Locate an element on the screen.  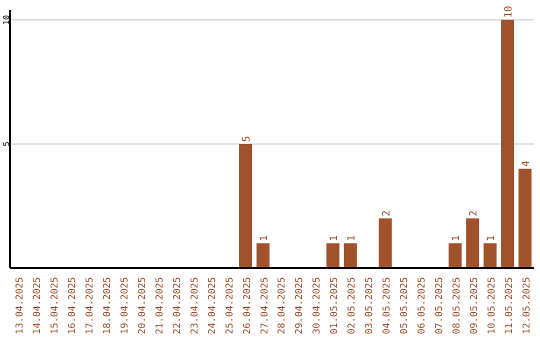
x-tick-label: 20.04.2025 is located at coordinates (142, 305).